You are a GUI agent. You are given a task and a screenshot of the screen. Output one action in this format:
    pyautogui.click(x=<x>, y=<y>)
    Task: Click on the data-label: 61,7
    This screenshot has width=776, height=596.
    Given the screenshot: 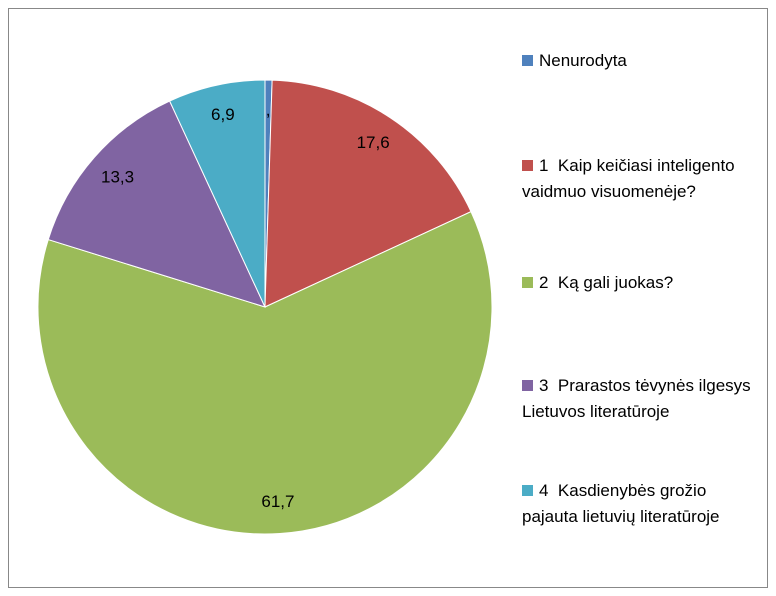 What is the action you would take?
    pyautogui.click(x=277, y=501)
    